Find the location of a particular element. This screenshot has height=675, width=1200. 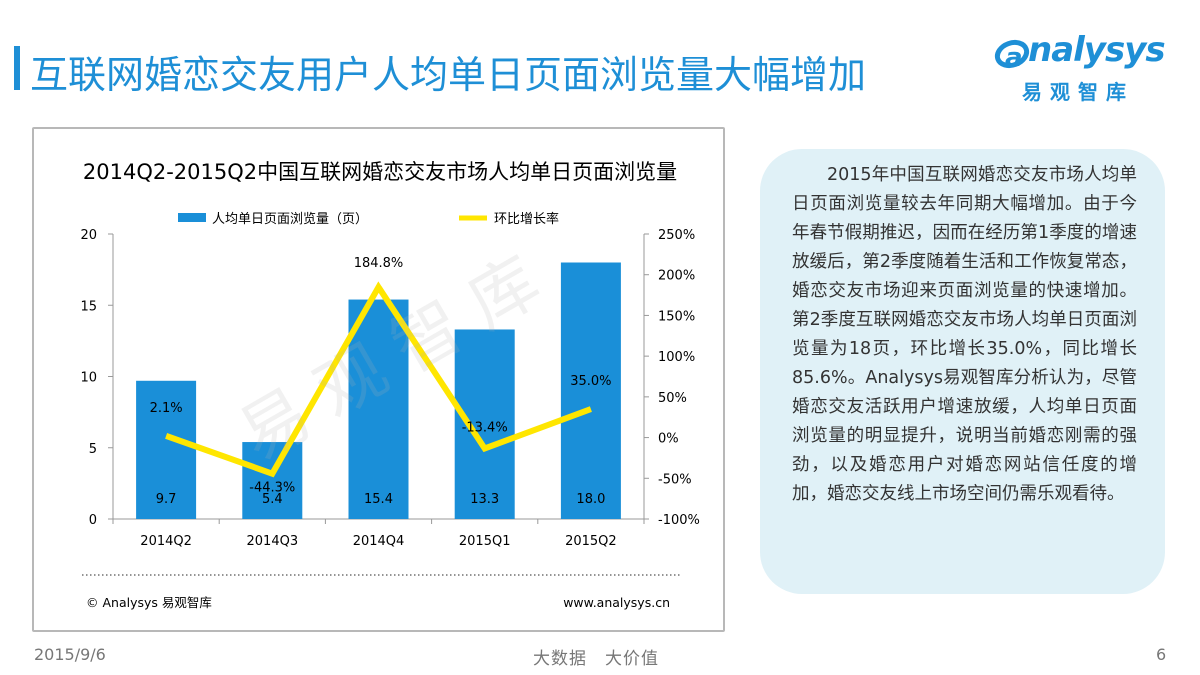

y-left-tick-label: 5 is located at coordinates (93, 449).